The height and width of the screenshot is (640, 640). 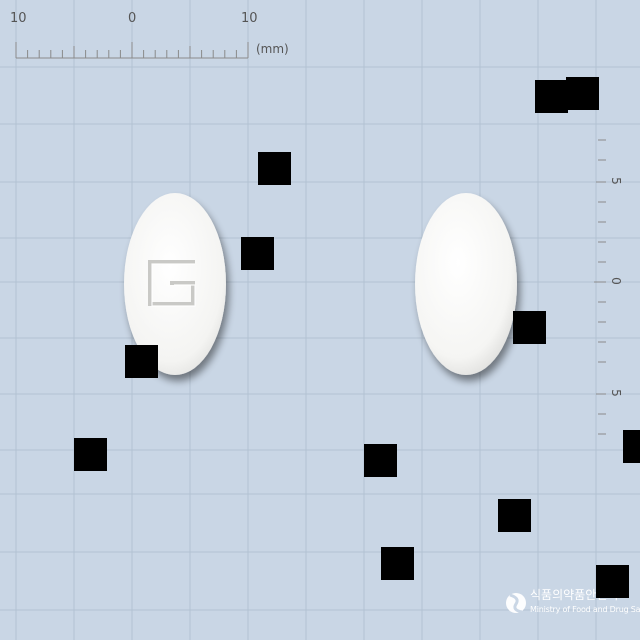 I want to click on top-ruler-label-left: 10, so click(x=18, y=18).